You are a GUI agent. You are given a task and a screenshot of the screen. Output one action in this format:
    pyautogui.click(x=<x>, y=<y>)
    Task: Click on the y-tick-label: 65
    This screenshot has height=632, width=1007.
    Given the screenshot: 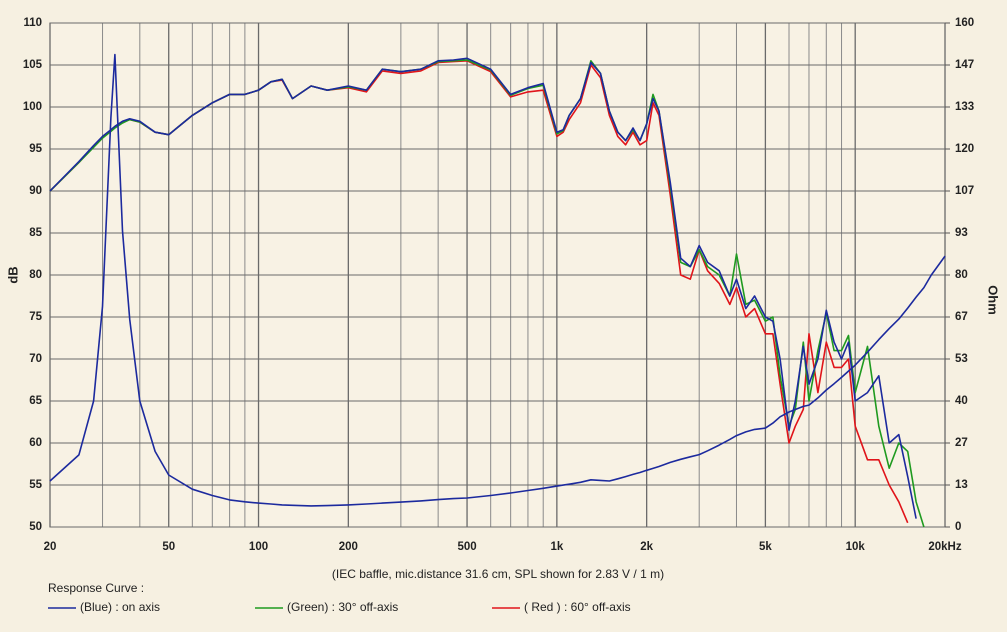 What is the action you would take?
    pyautogui.click(x=35, y=401)
    